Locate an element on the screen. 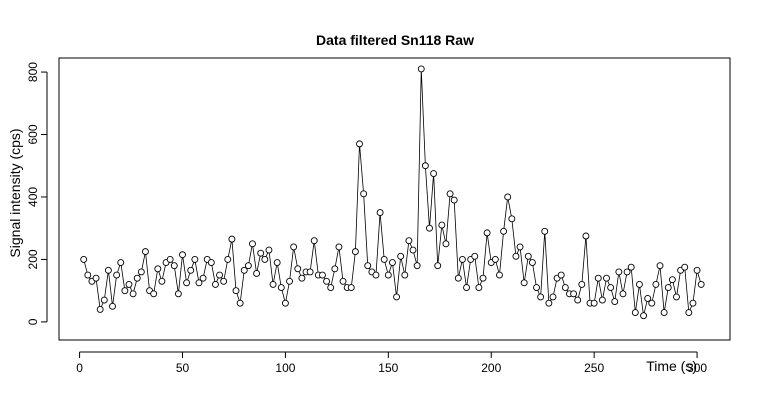 This screenshot has width=760, height=400. y-tick-label: 400 is located at coordinates (33, 197).